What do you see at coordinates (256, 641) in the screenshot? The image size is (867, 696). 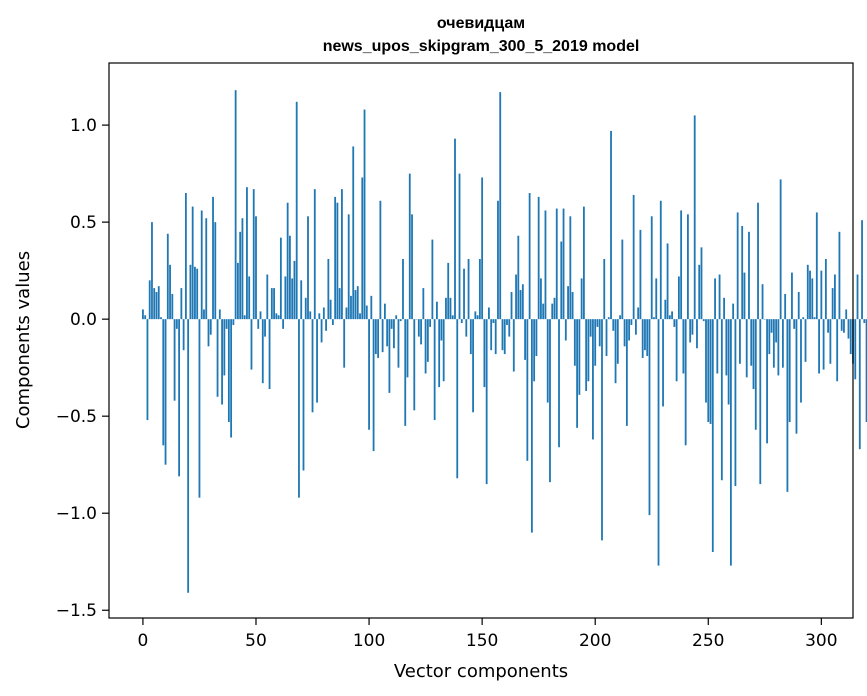 I see `x-tick-label-50: 50` at bounding box center [256, 641].